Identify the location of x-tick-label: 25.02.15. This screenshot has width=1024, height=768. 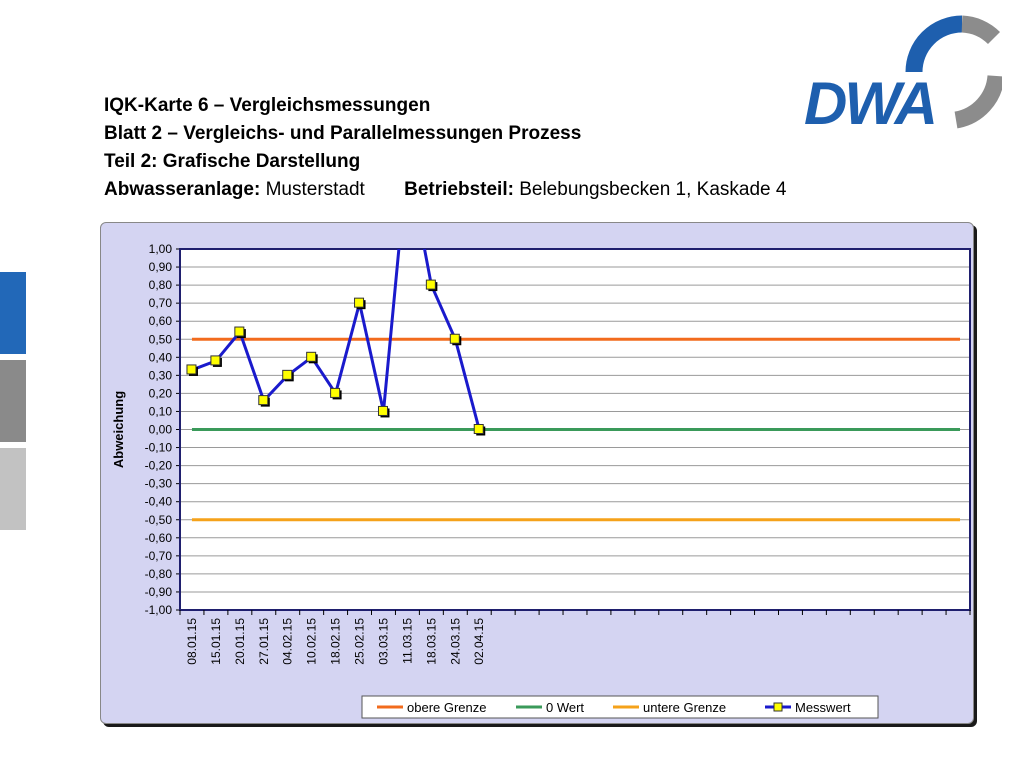
(360, 641).